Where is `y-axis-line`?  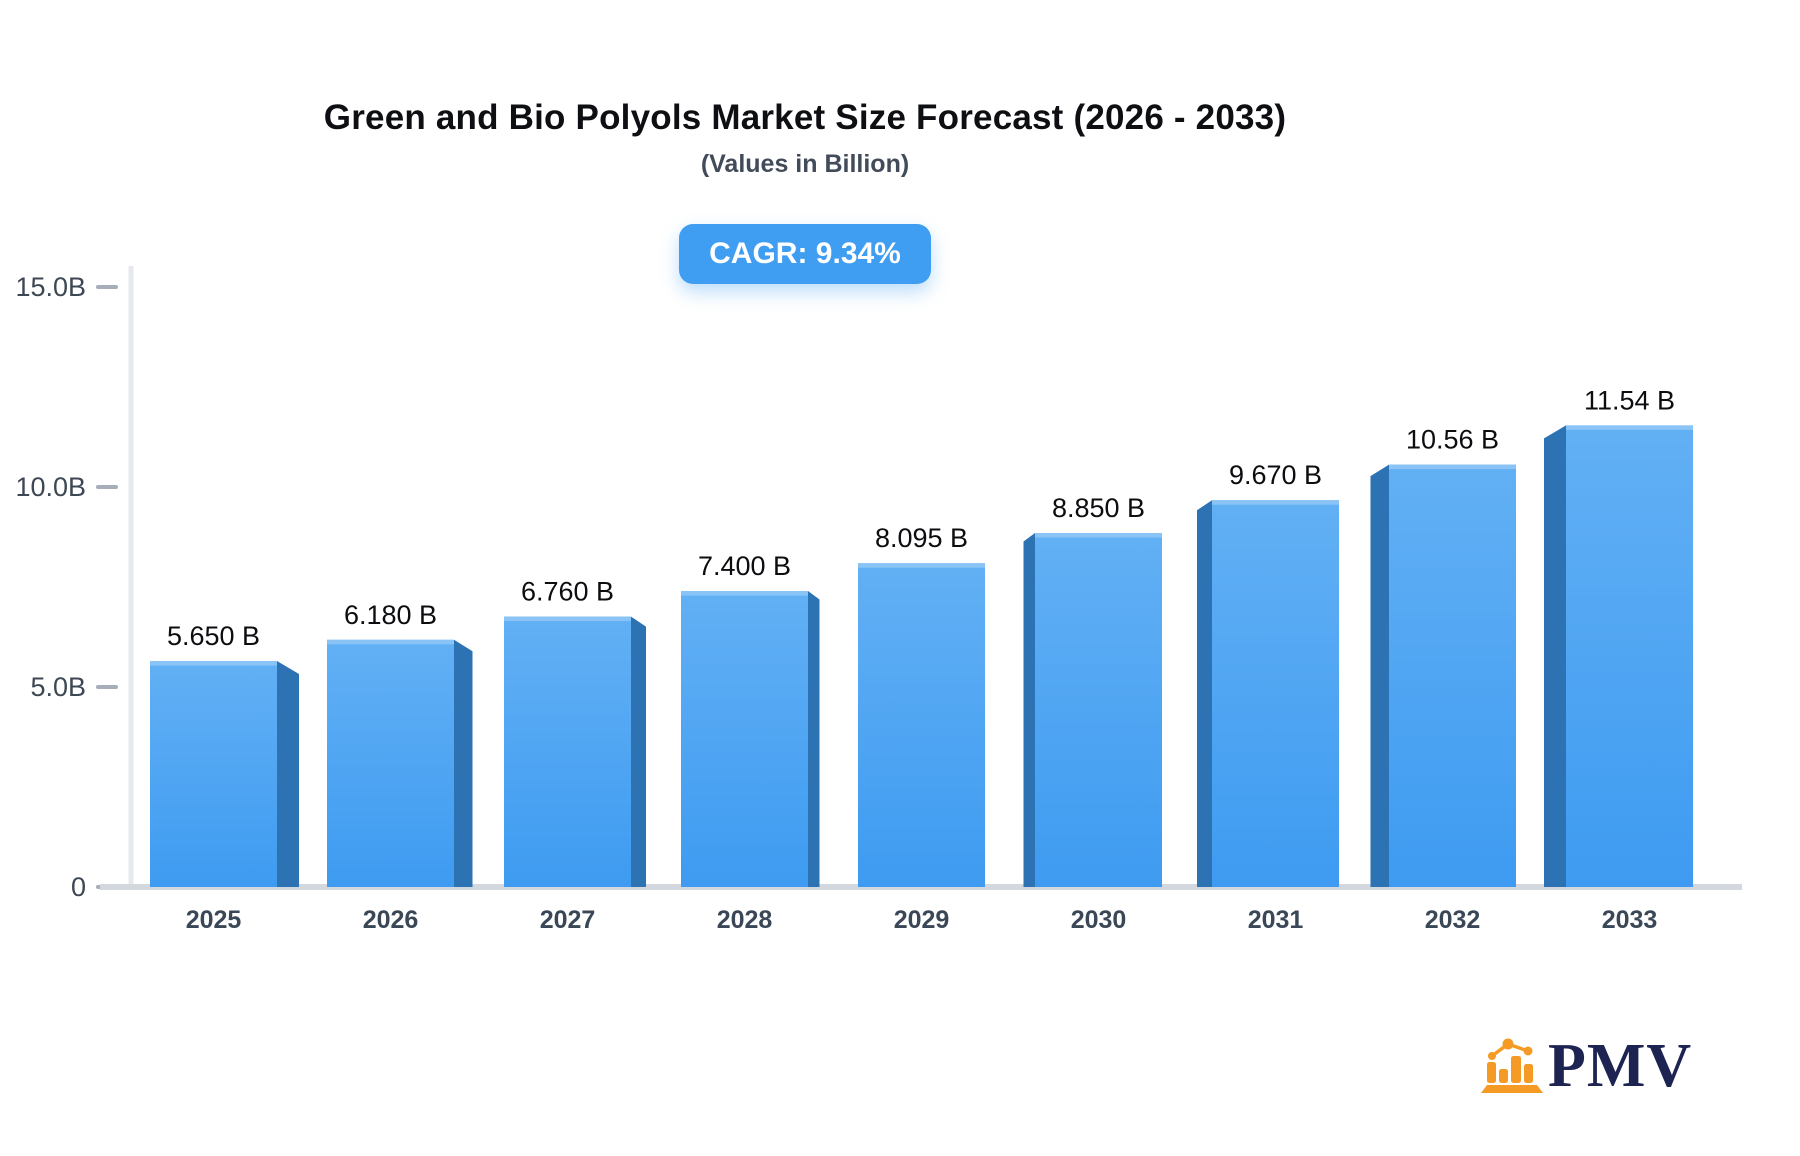 y-axis-line is located at coordinates (131, 578).